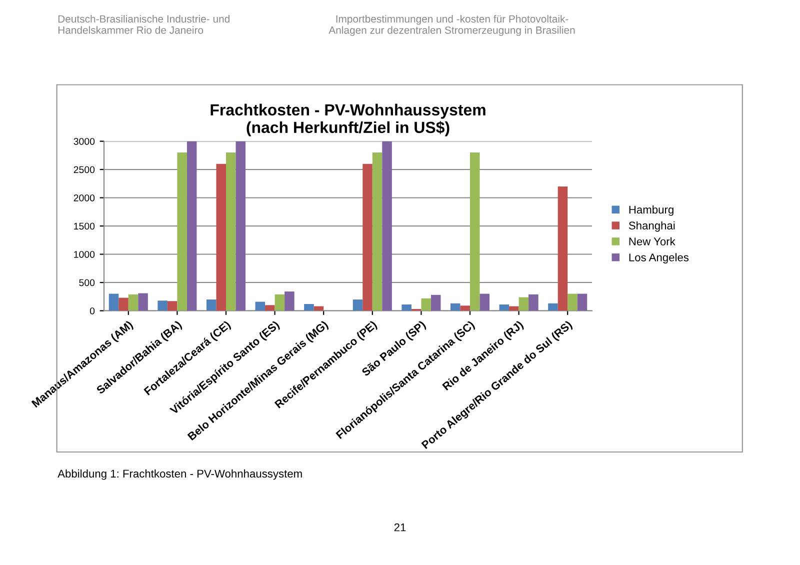 This screenshot has width=800, height=565. What do you see at coordinates (84, 198) in the screenshot?
I see `y-tick-label: 2000` at bounding box center [84, 198].